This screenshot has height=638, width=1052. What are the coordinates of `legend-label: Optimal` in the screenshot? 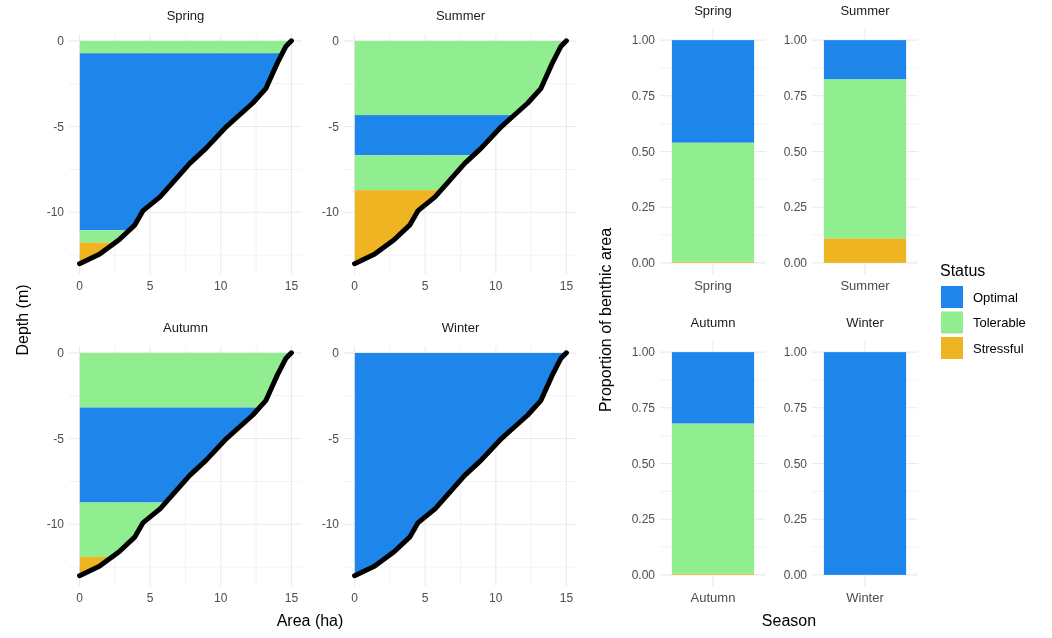 It's located at (995, 297).